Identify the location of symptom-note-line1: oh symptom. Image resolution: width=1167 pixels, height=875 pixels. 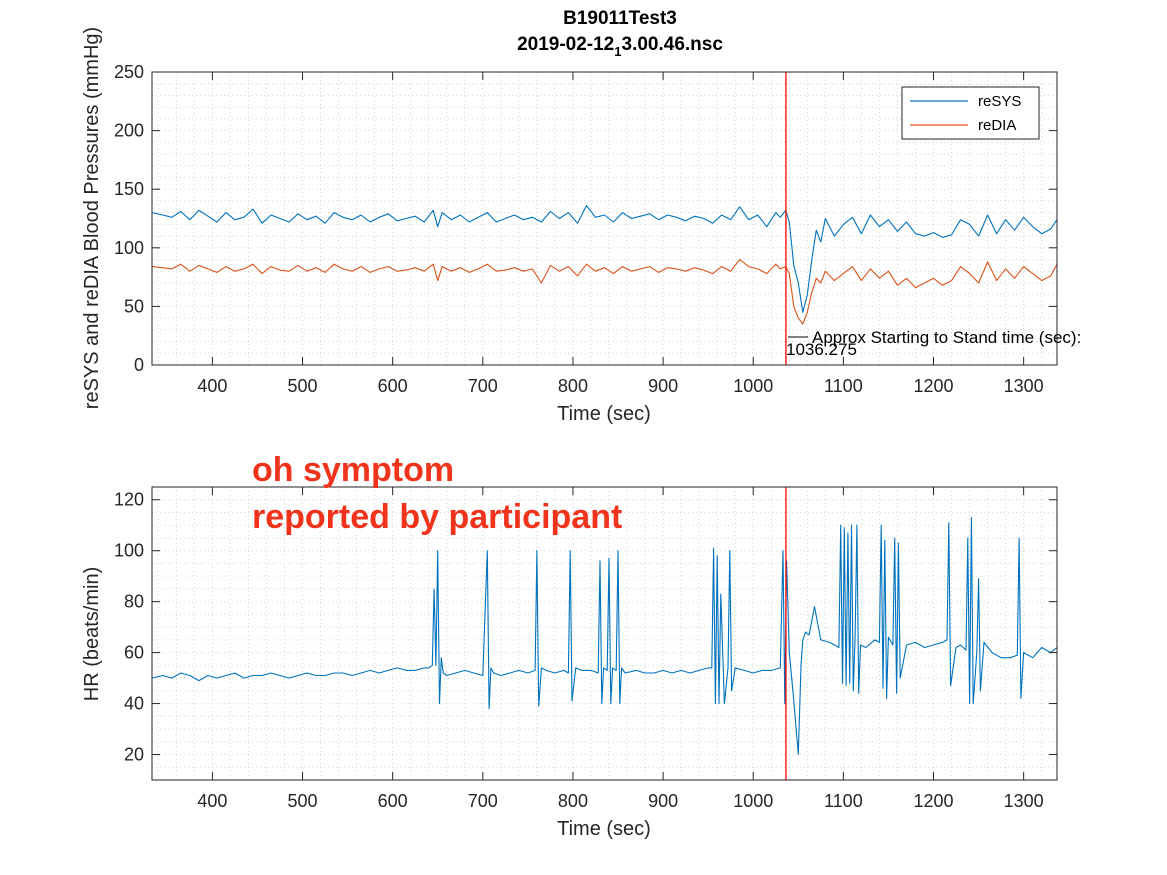
(353, 470).